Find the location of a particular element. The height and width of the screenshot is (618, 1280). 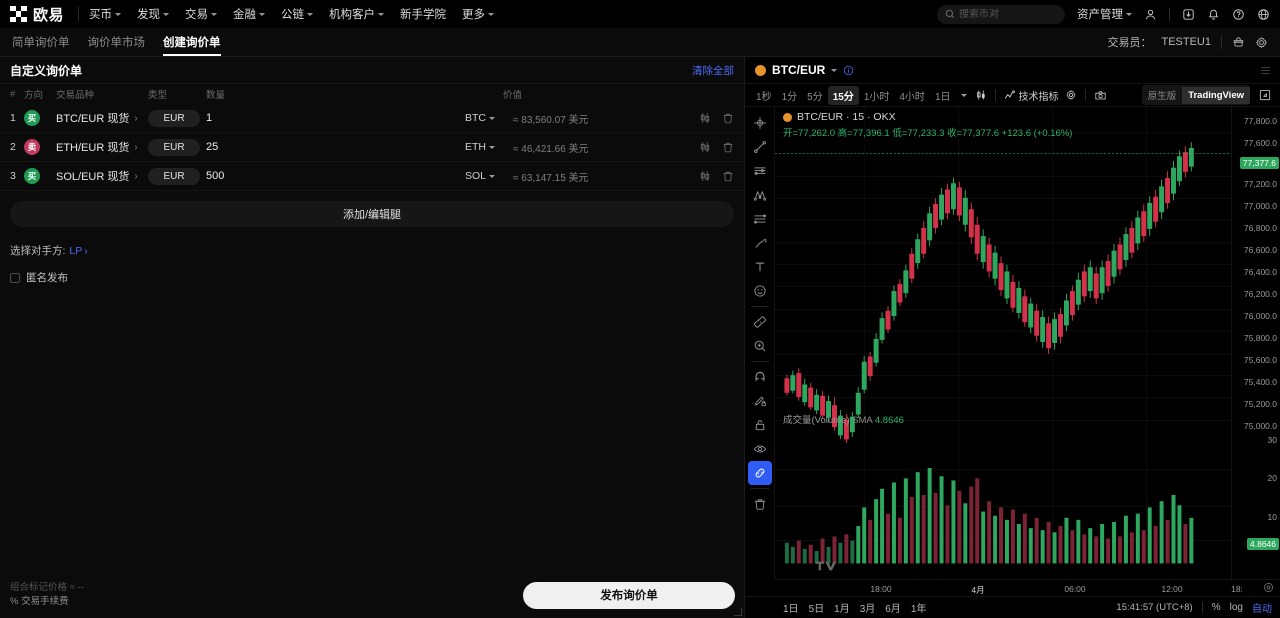

nav-item-academy: 新手学院 is located at coordinates (423, 14).